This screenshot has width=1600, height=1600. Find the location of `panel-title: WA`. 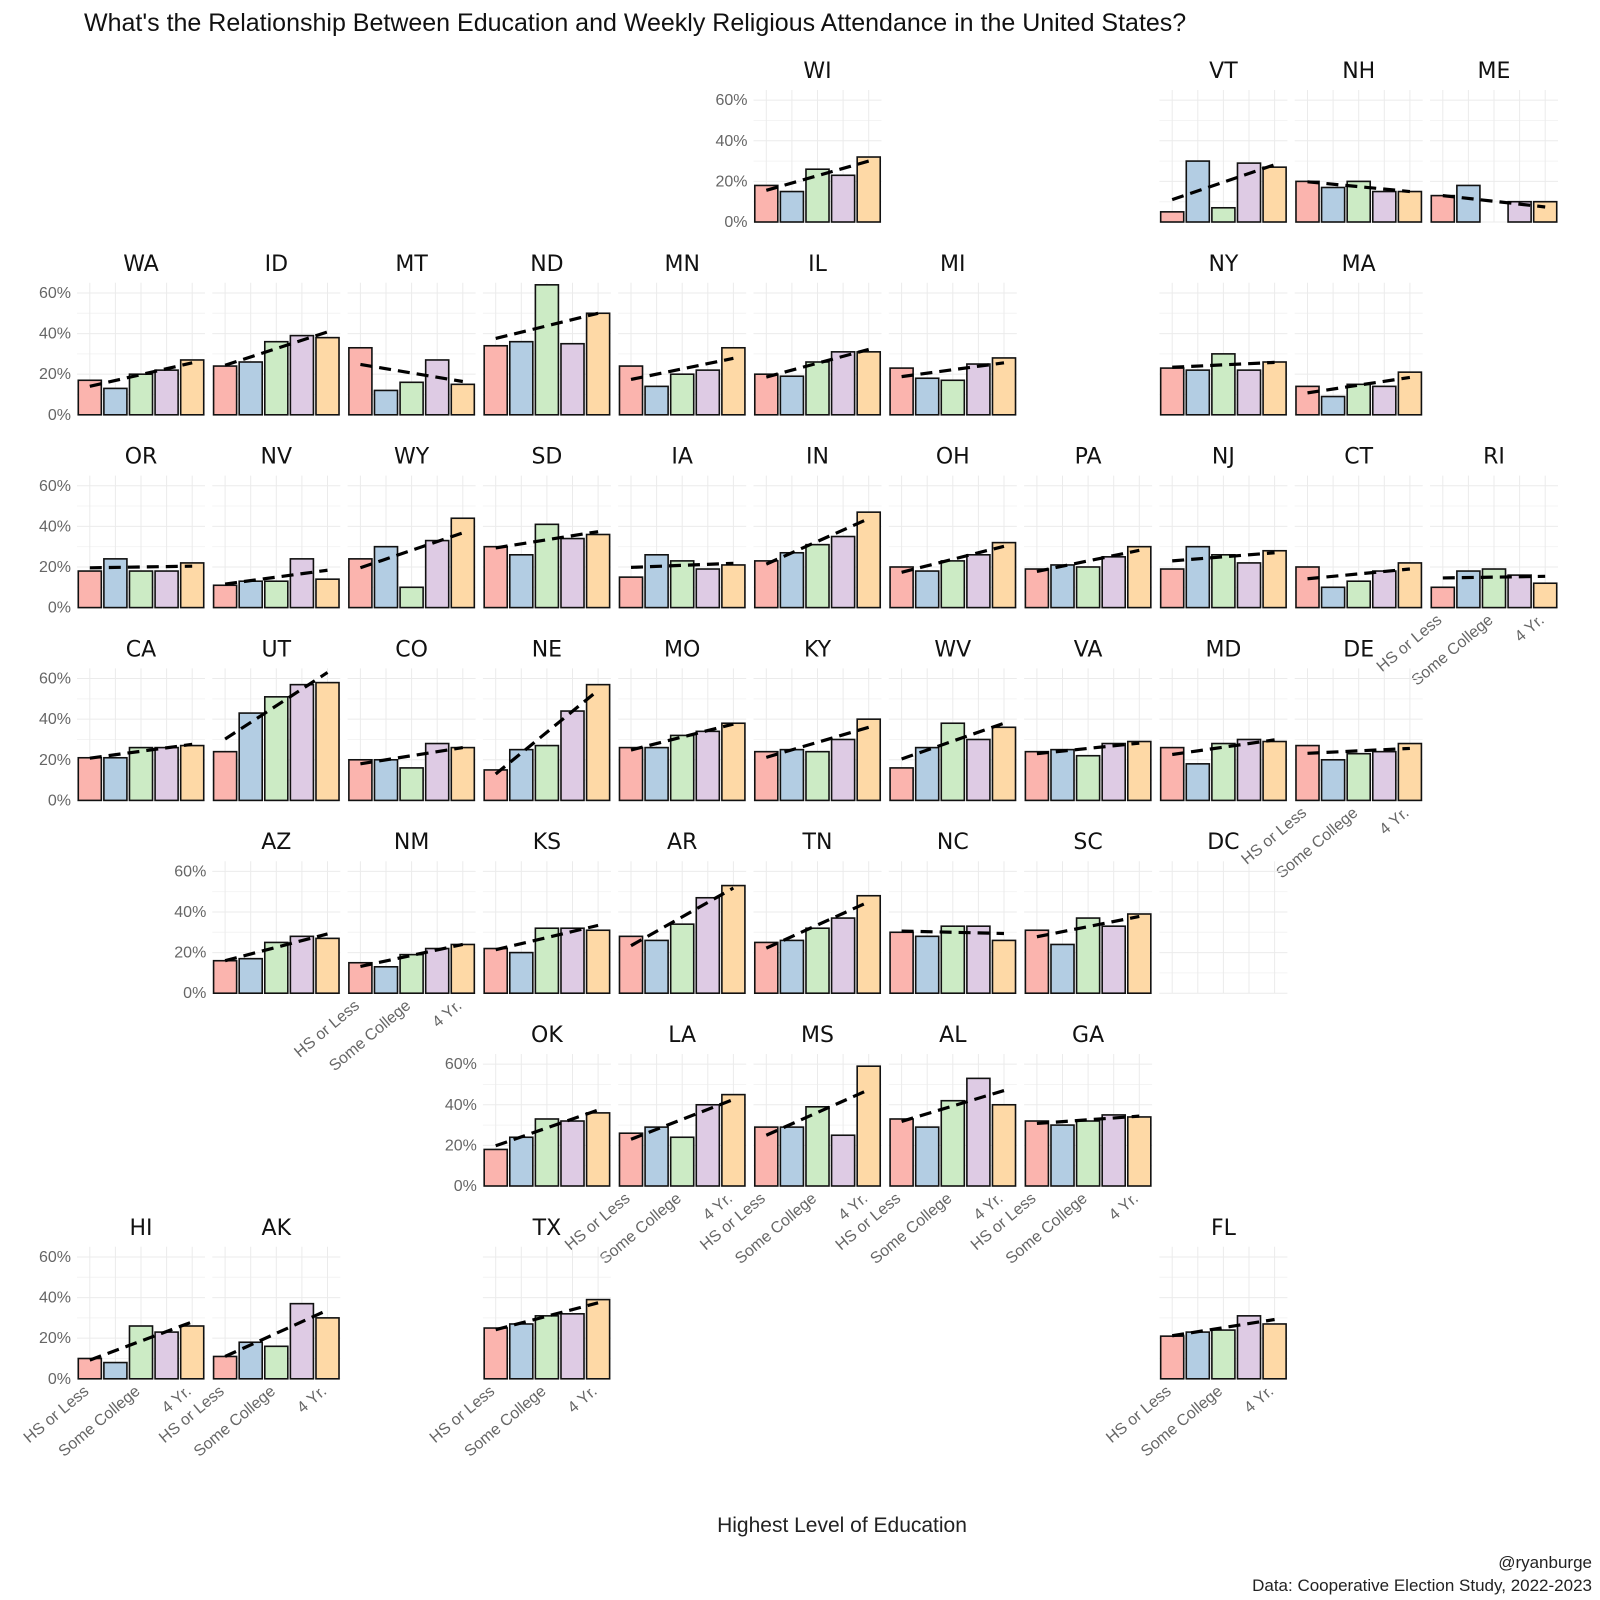

panel-title: WA is located at coordinates (141, 264).